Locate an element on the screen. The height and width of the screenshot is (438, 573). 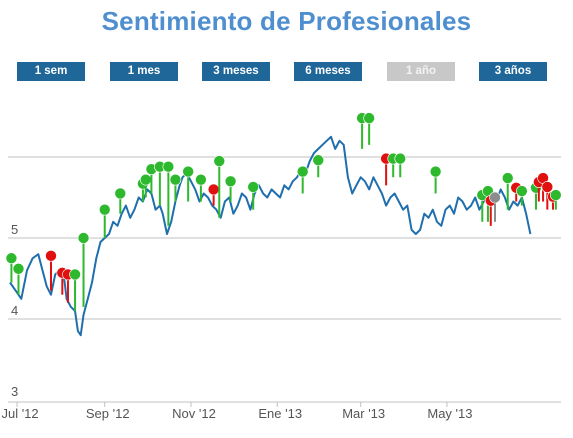
chart-title: Sentimiento de Profesionales is located at coordinates (286, 21).